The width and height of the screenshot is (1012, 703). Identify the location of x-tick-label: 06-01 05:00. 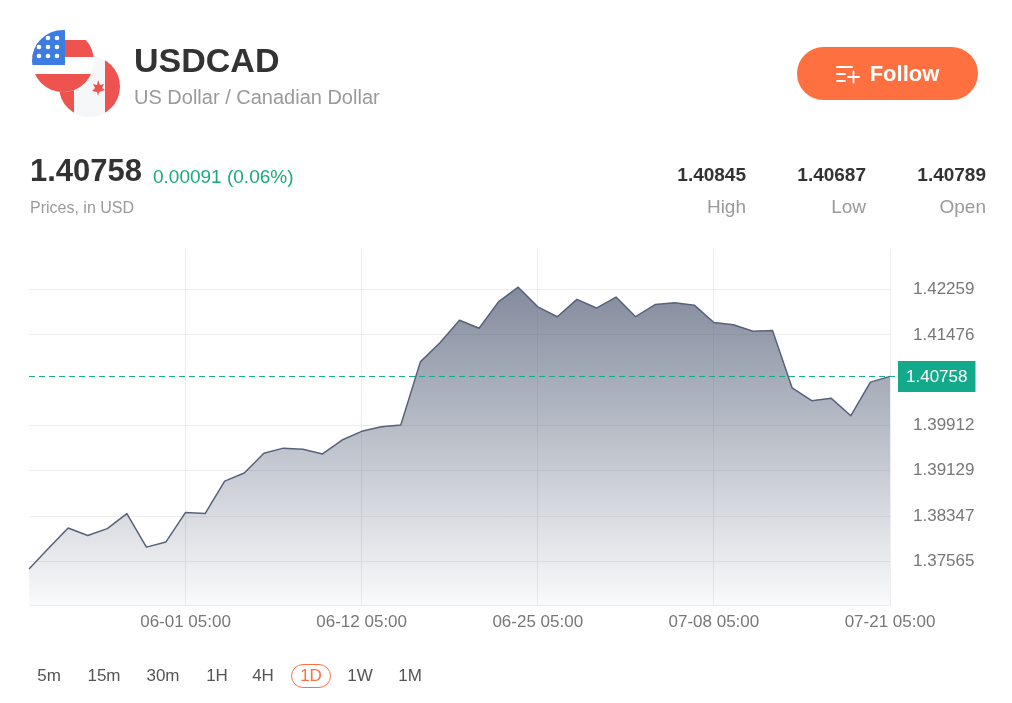
(185, 621).